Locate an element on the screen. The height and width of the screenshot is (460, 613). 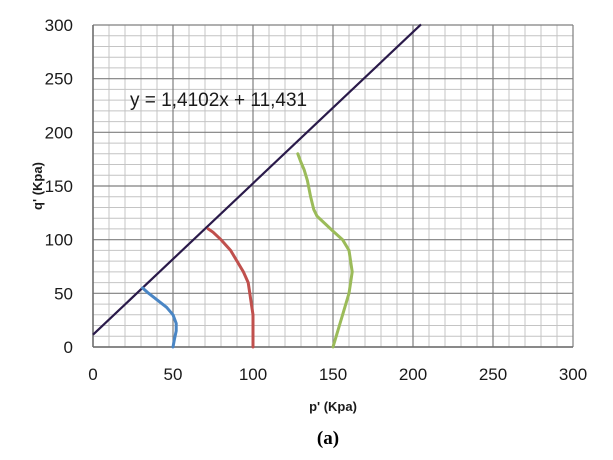
y-tick-label: 200 is located at coordinates (59, 132).